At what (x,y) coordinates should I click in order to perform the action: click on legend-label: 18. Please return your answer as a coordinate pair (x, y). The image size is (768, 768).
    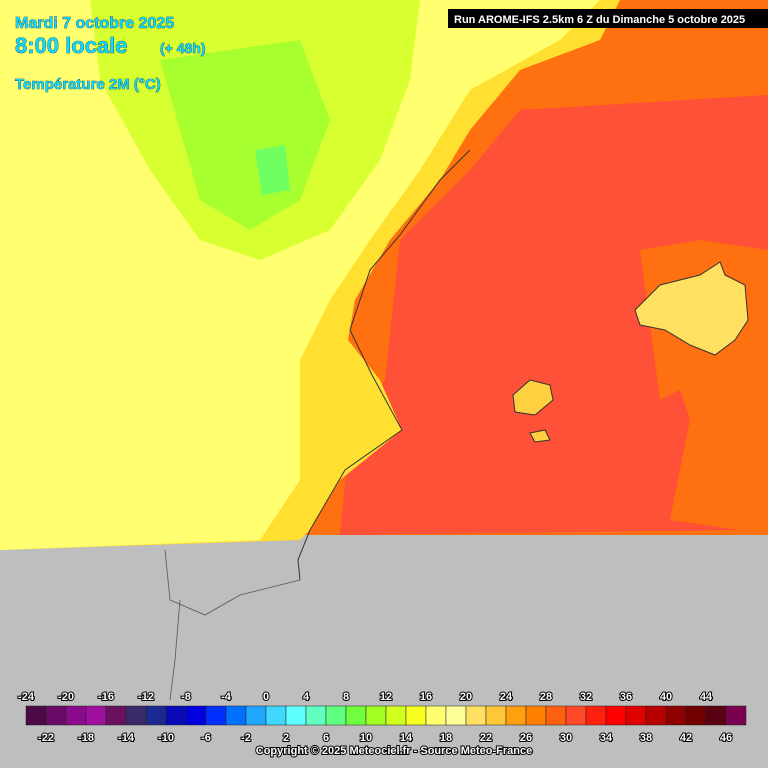
    Looking at the image, I should click on (446, 738).